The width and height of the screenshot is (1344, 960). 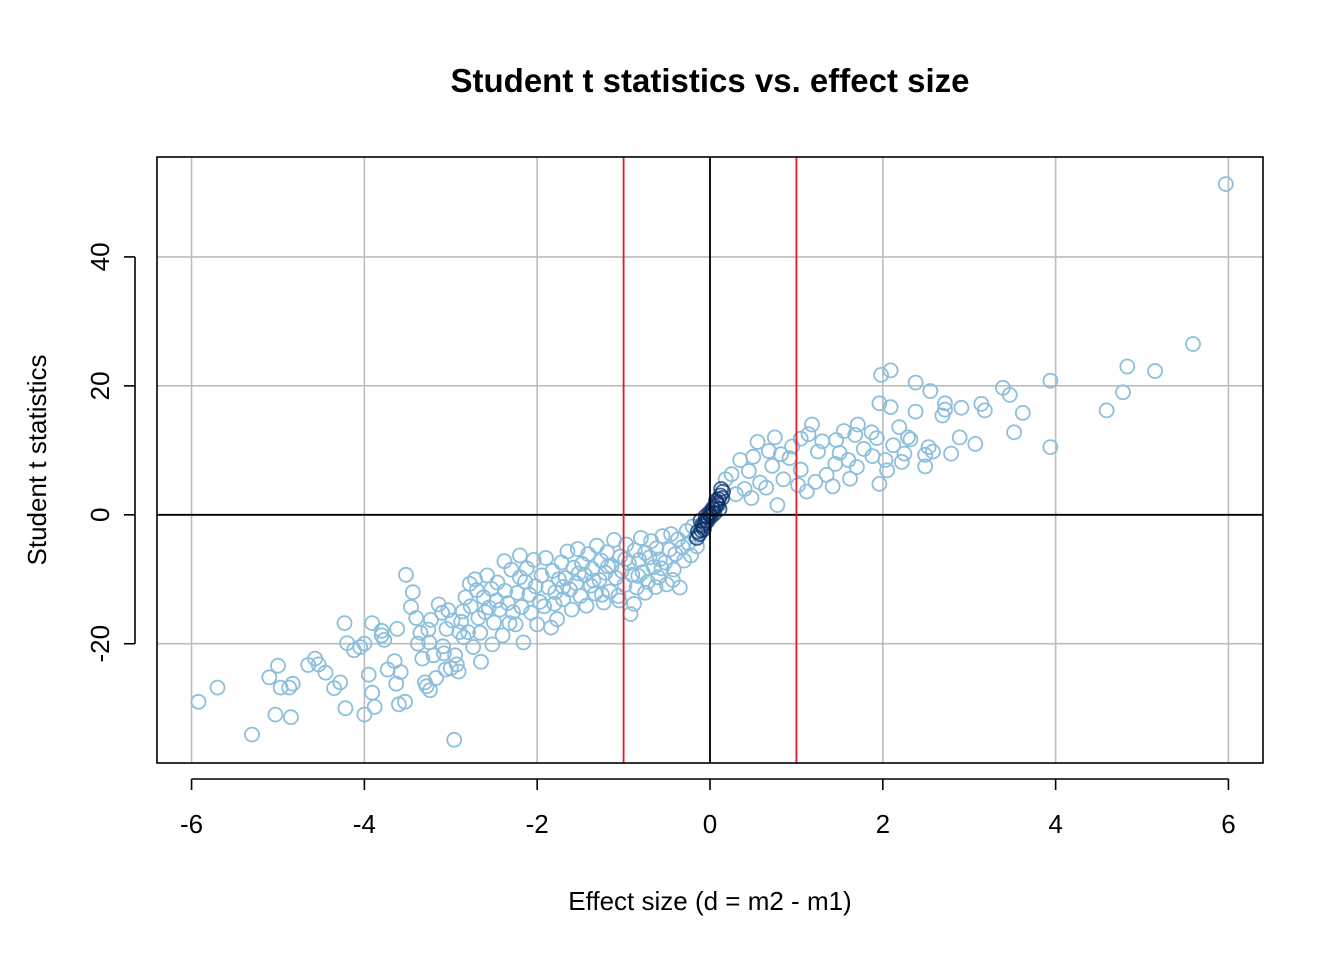 What do you see at coordinates (100, 644) in the screenshot?
I see `y-tick-label: -20` at bounding box center [100, 644].